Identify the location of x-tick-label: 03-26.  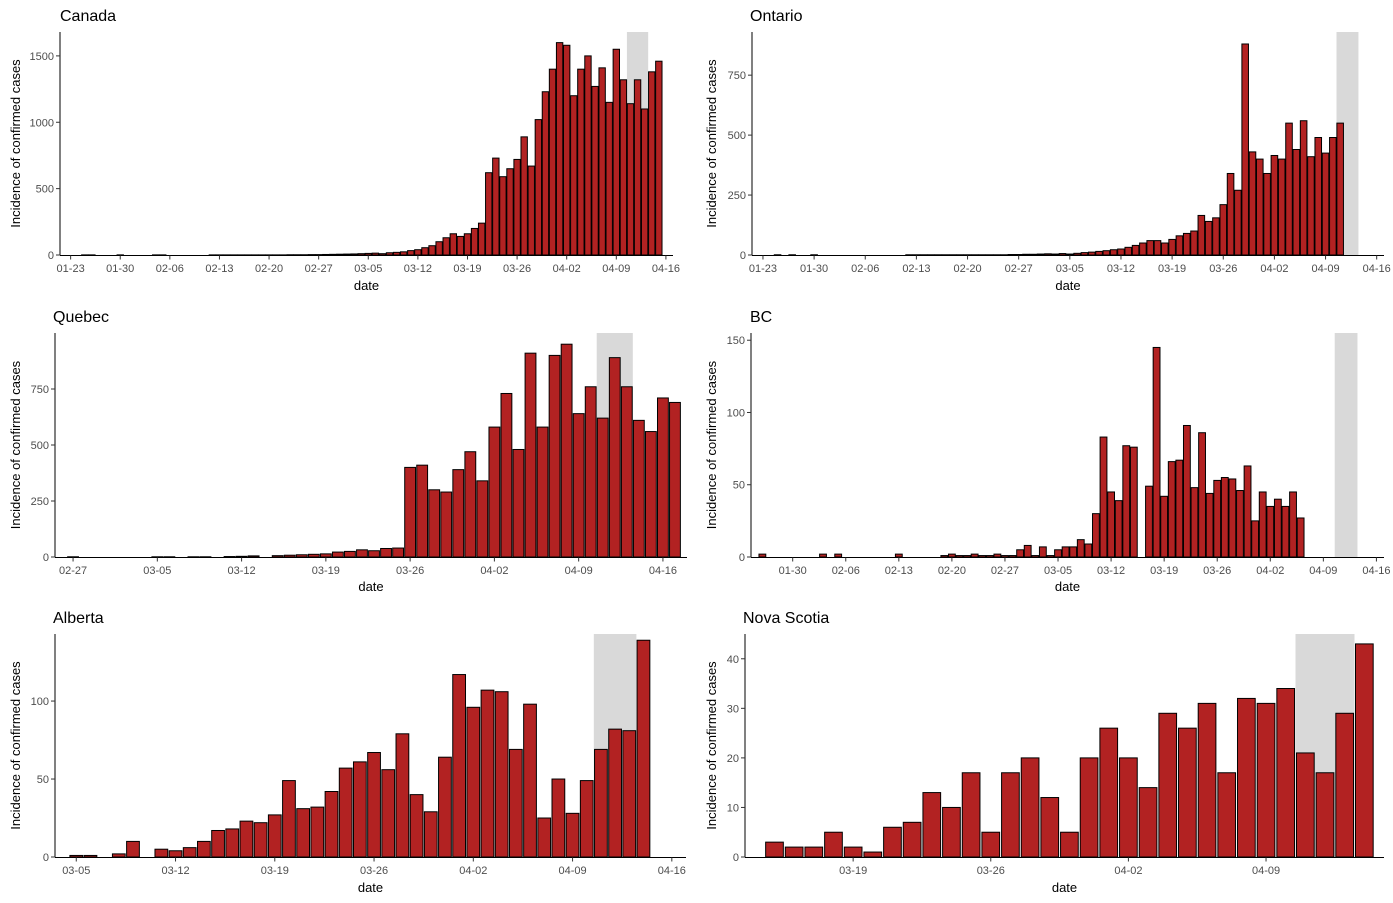
(374, 871).